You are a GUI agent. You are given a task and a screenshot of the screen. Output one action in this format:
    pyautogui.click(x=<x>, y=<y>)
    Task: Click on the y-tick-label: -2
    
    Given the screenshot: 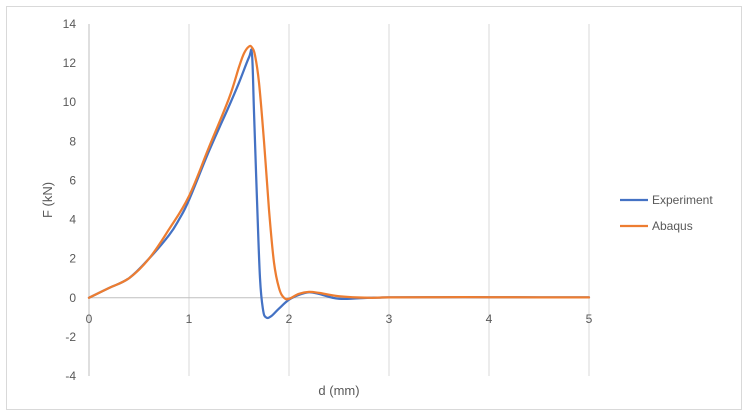 What is the action you would take?
    pyautogui.click(x=70, y=337)
    